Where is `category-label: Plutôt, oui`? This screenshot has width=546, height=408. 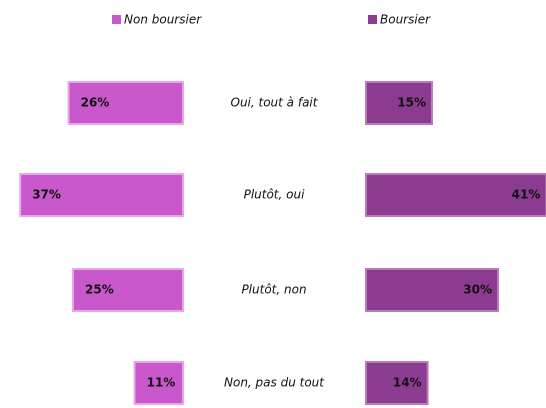
category-label: Plutôt, oui is located at coordinates (275, 195).